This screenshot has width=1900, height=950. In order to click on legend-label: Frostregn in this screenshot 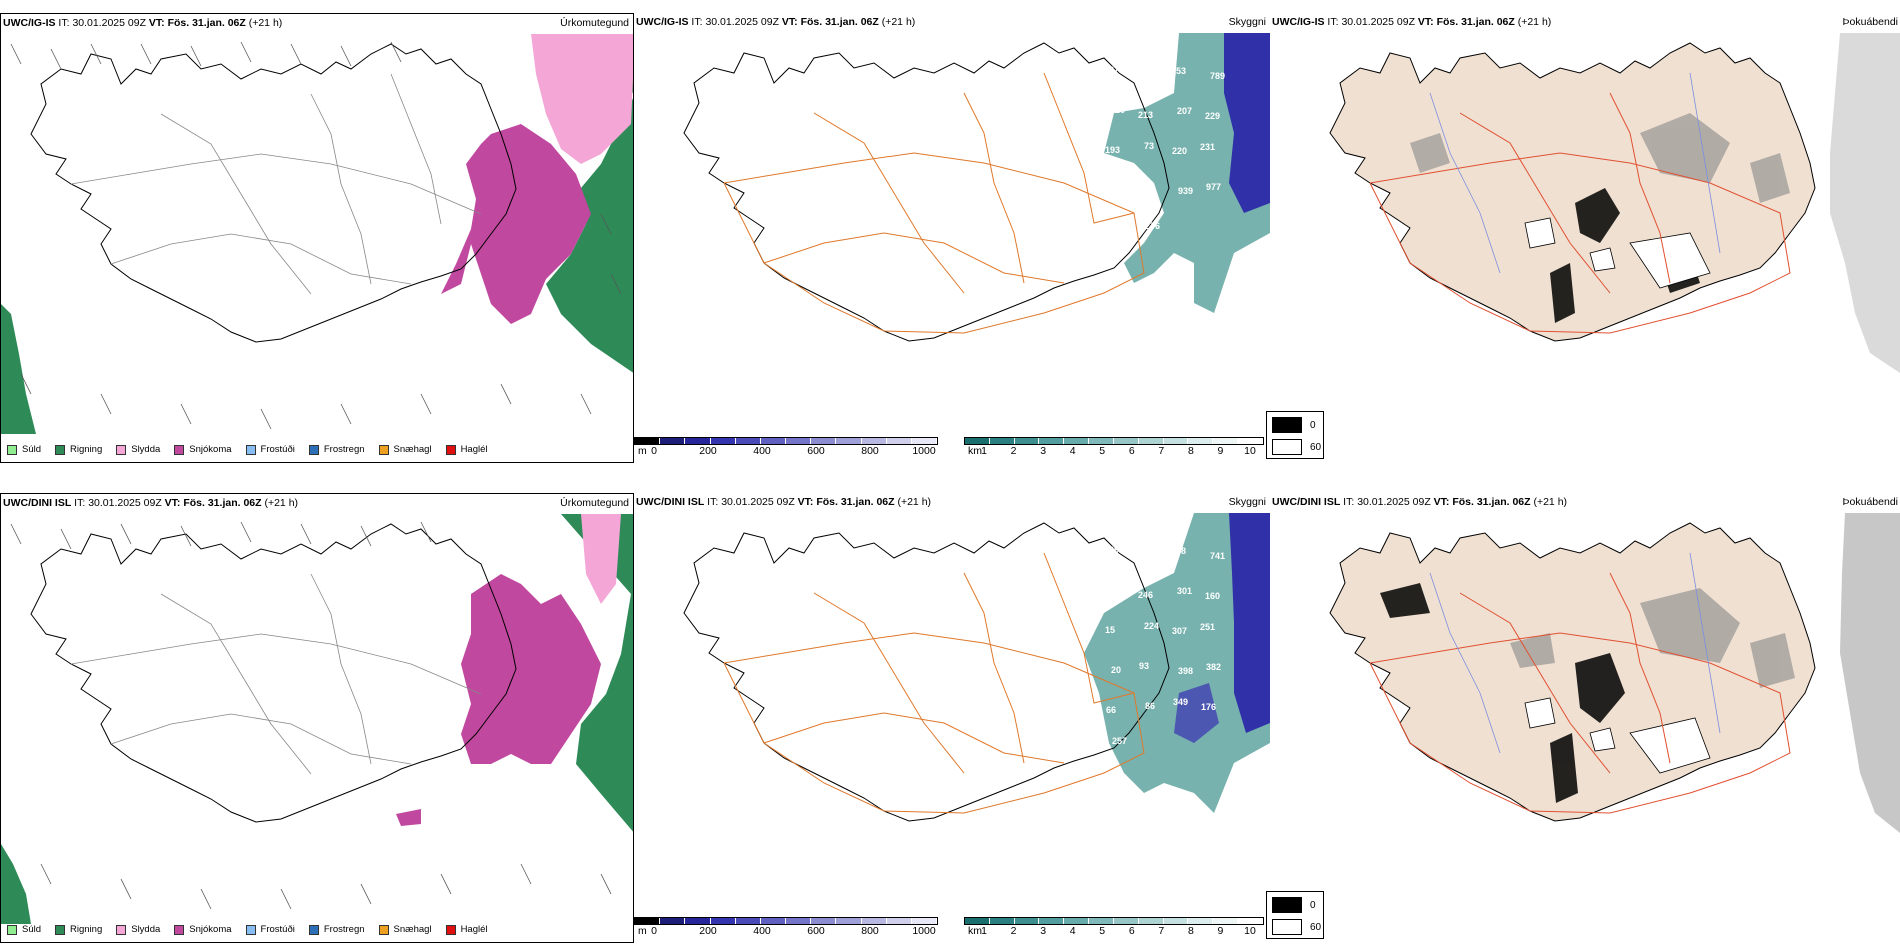, I will do `click(344, 449)`.